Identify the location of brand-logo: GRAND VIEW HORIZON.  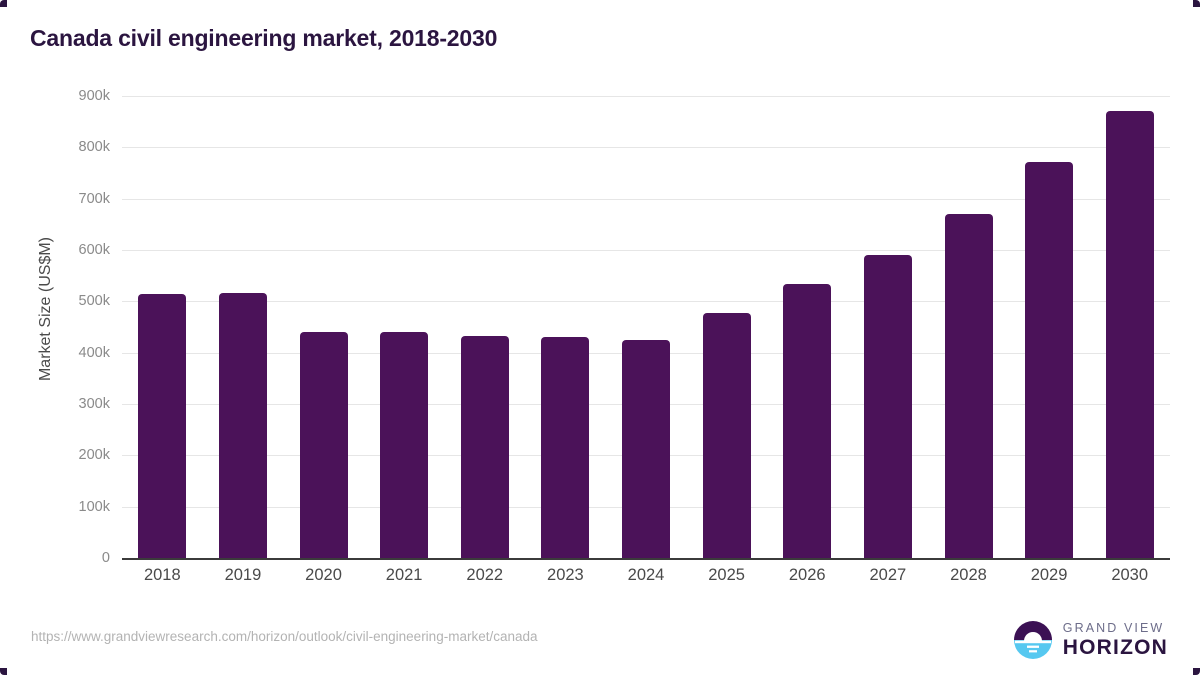
(1090, 640).